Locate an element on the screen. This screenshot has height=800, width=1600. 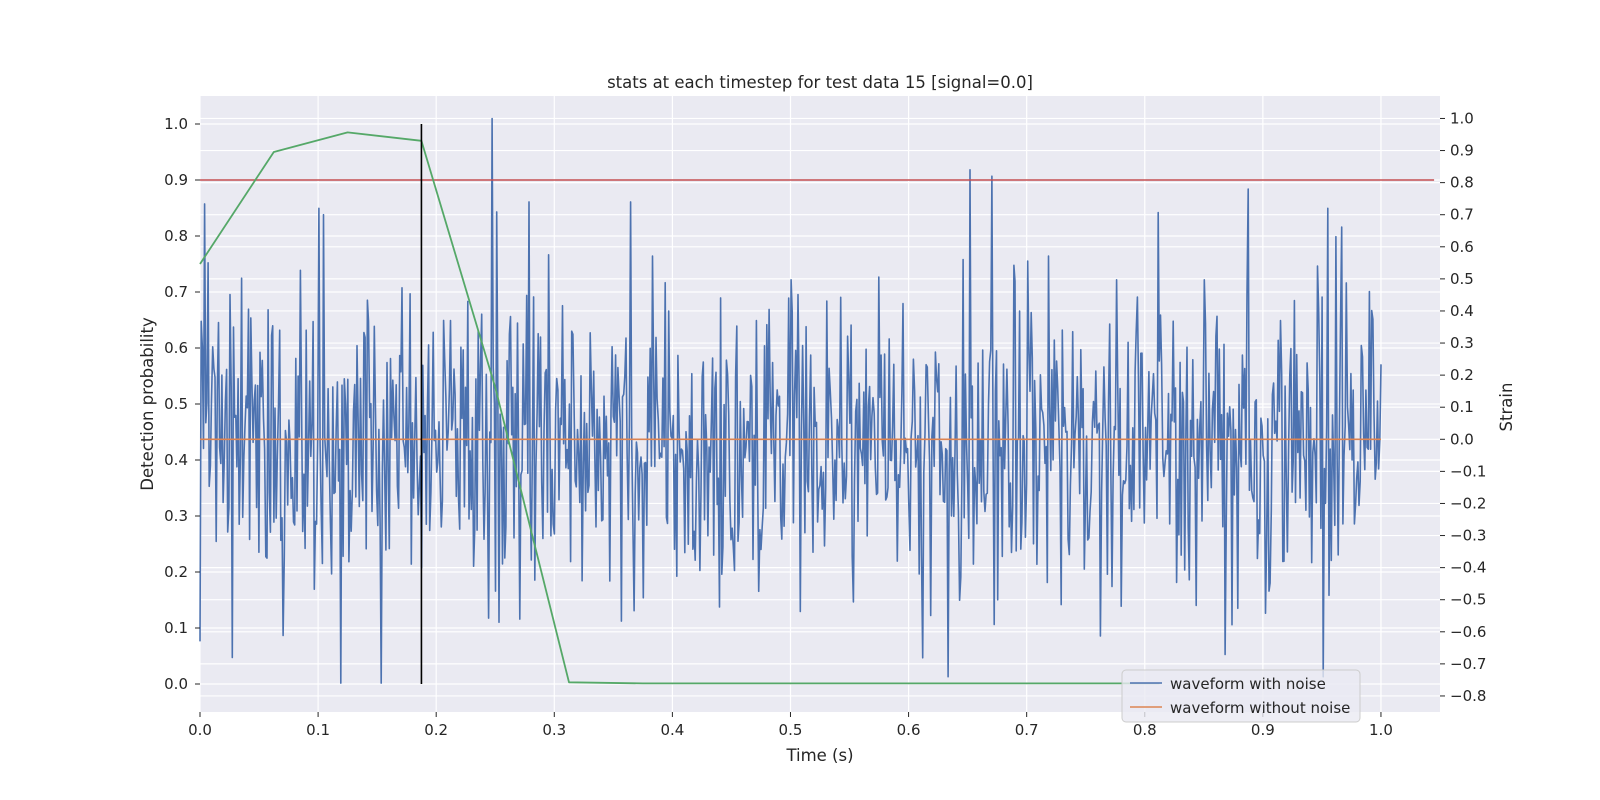
y-tick-label: 1.0 is located at coordinates (176, 124).